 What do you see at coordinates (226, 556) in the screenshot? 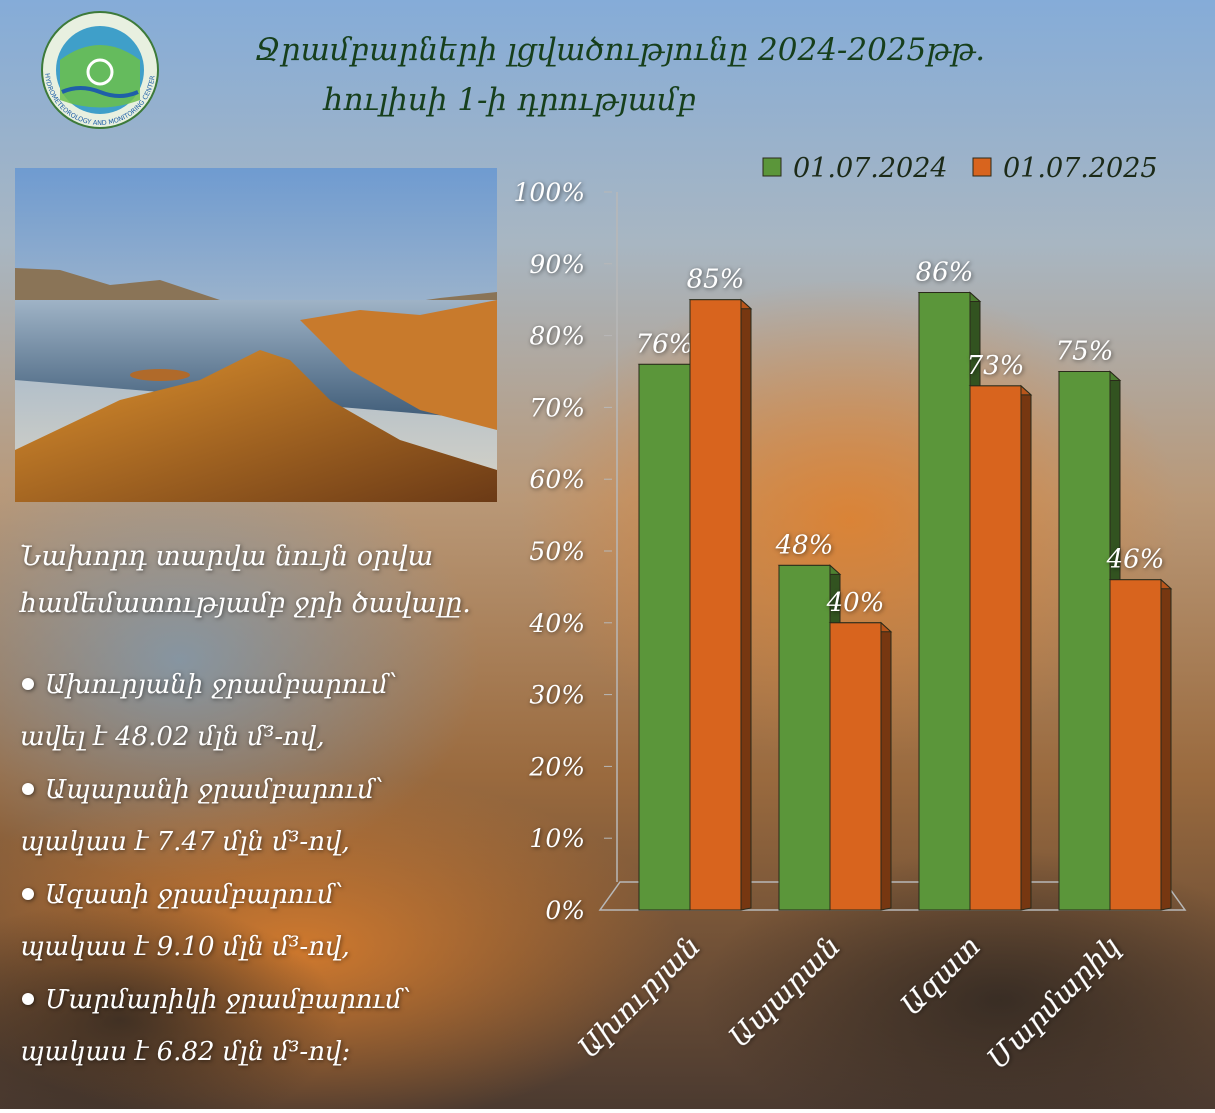
I see `notes-heading: Նախորդ տարվա նույն օրվա` at bounding box center [226, 556].